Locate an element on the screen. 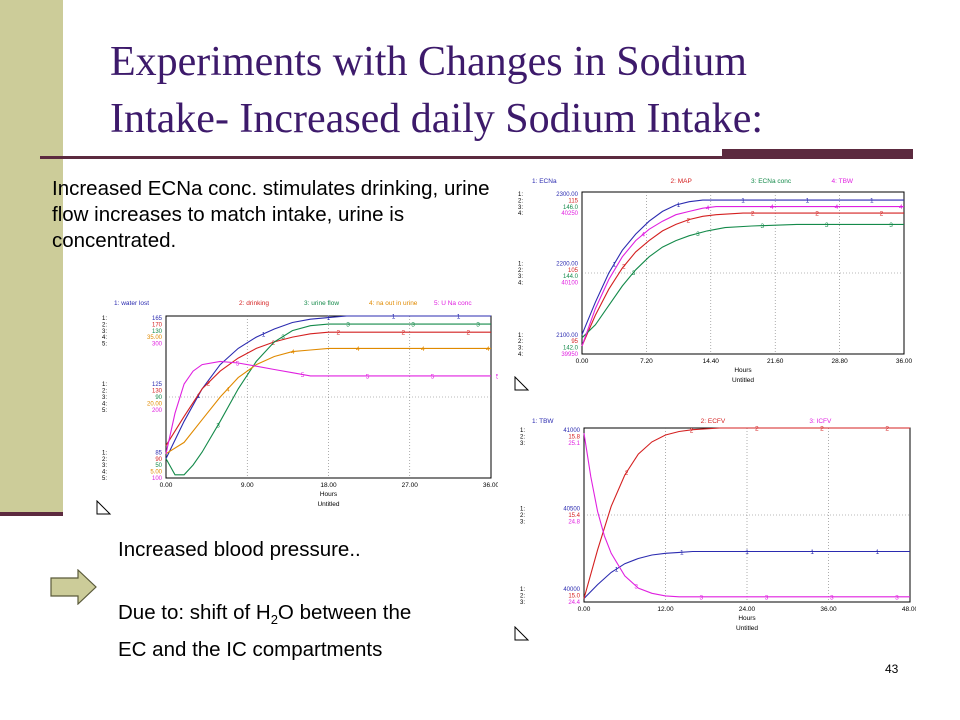 The width and height of the screenshot is (960, 720). y-tick-series-label: 5: is located at coordinates (104, 479).